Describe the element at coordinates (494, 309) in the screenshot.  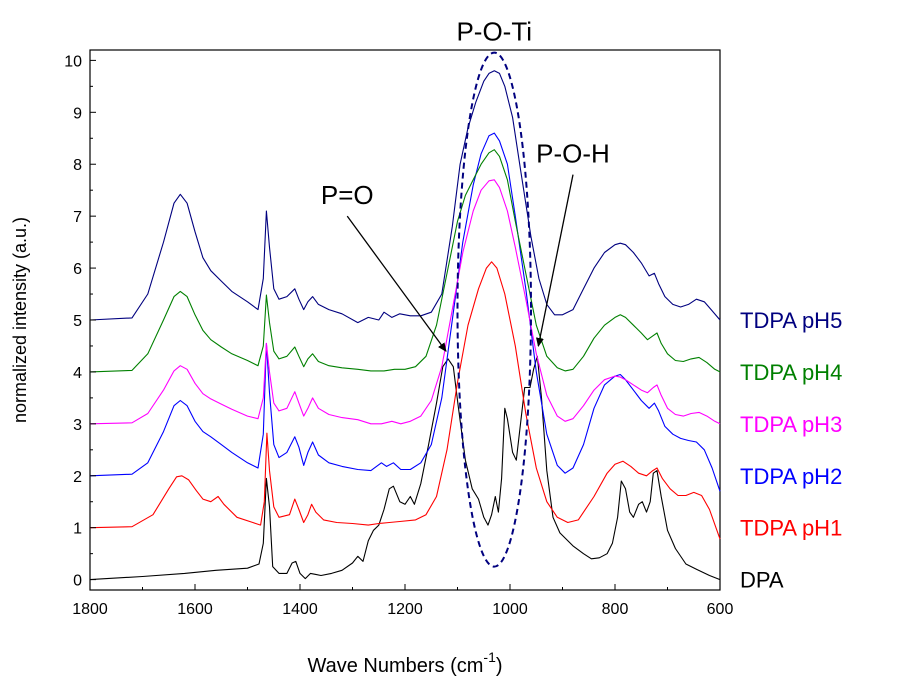
I see `p-o-ti-dashed-ellipse` at that location.